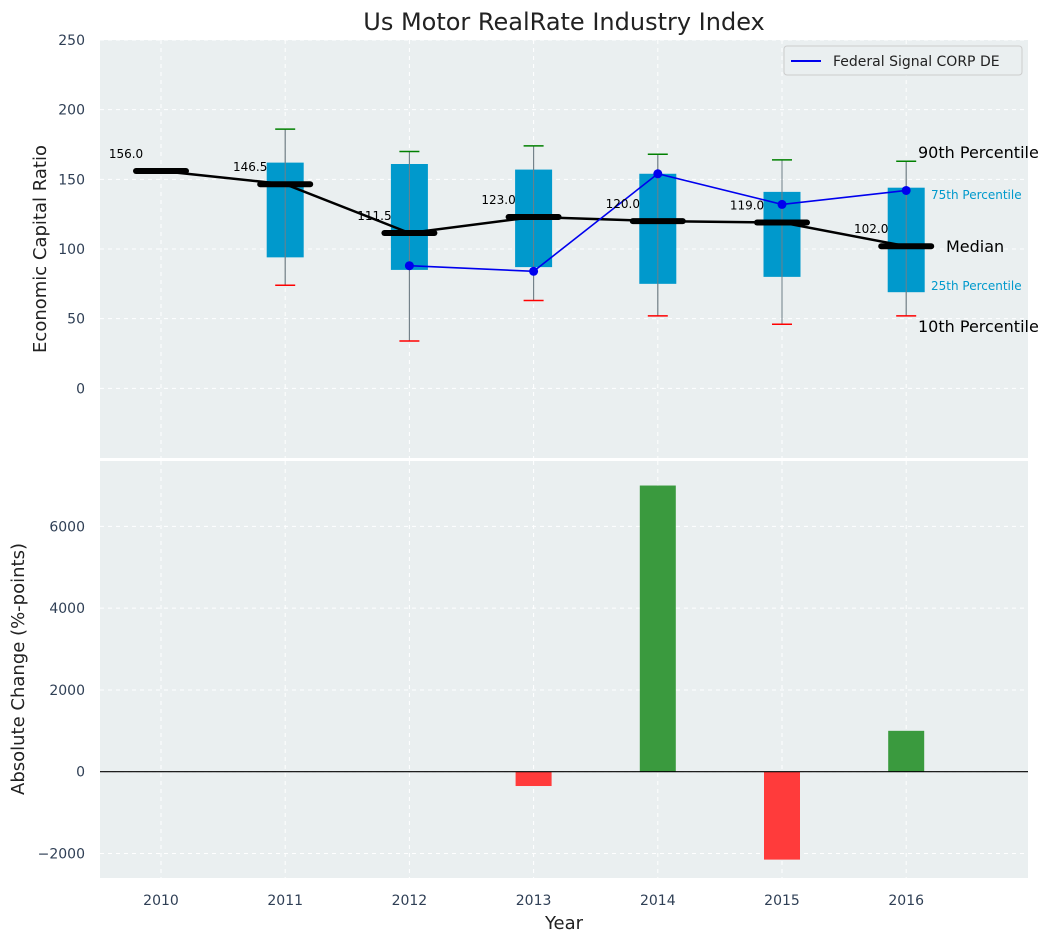 The width and height of the screenshot is (1053, 942). What do you see at coordinates (564, 22) in the screenshot?
I see `chart-title: Us Motor RealRate Industry Index` at bounding box center [564, 22].